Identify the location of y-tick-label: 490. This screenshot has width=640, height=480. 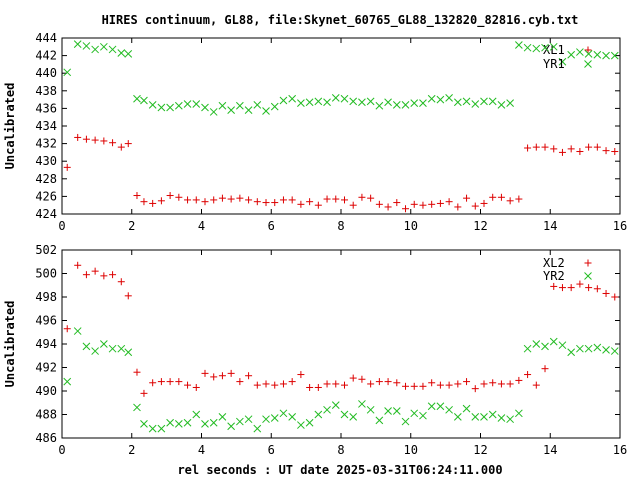
(46, 391).